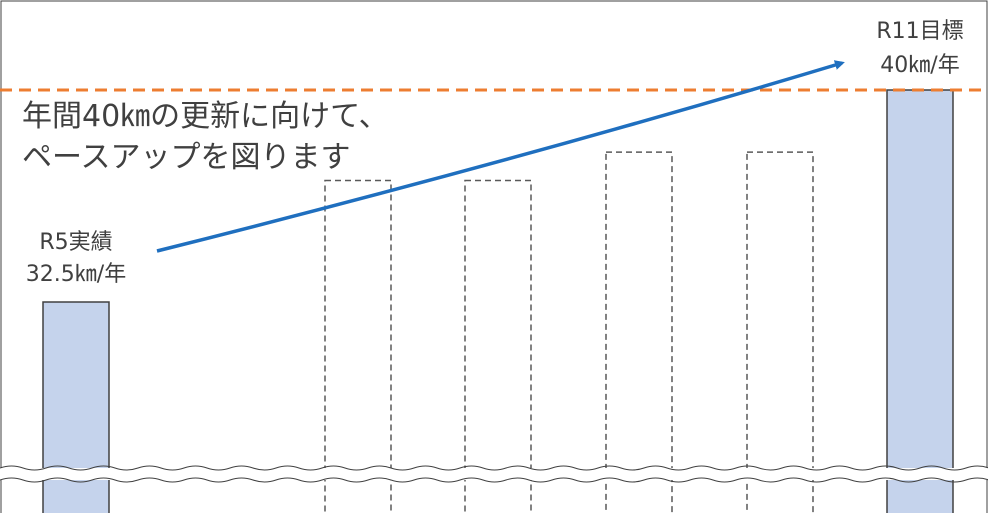 The width and height of the screenshot is (988, 513). Describe the element at coordinates (186, 157) in the screenshot. I see `annotation-line-2: ペースアップを図ります` at that location.